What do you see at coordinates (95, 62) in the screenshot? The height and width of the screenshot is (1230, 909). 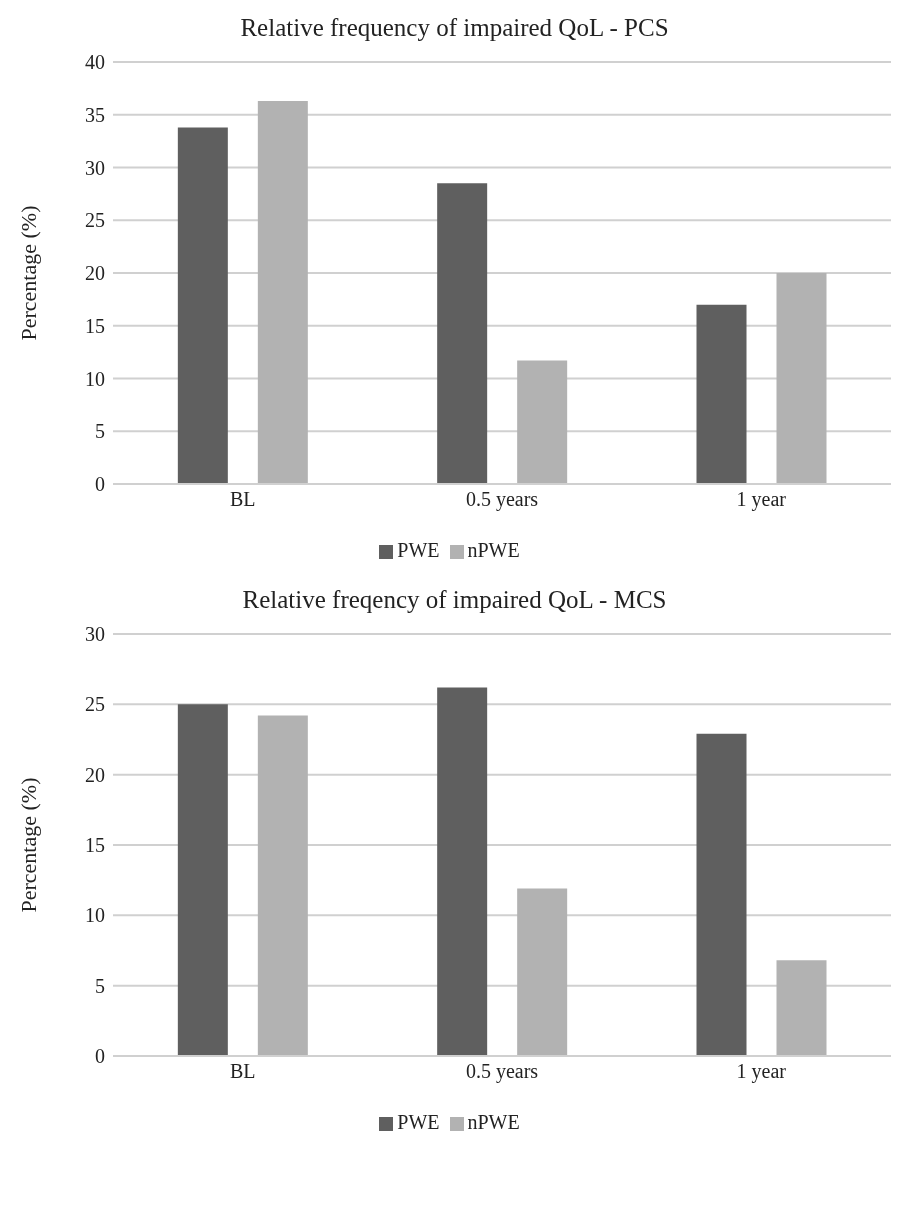 I see `y-tick-label: 40` at bounding box center [95, 62].